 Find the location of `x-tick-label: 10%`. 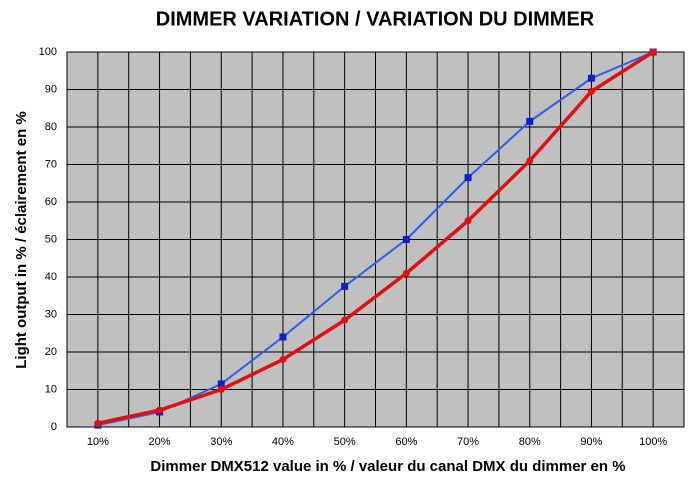

x-tick-label: 10% is located at coordinates (98, 442).